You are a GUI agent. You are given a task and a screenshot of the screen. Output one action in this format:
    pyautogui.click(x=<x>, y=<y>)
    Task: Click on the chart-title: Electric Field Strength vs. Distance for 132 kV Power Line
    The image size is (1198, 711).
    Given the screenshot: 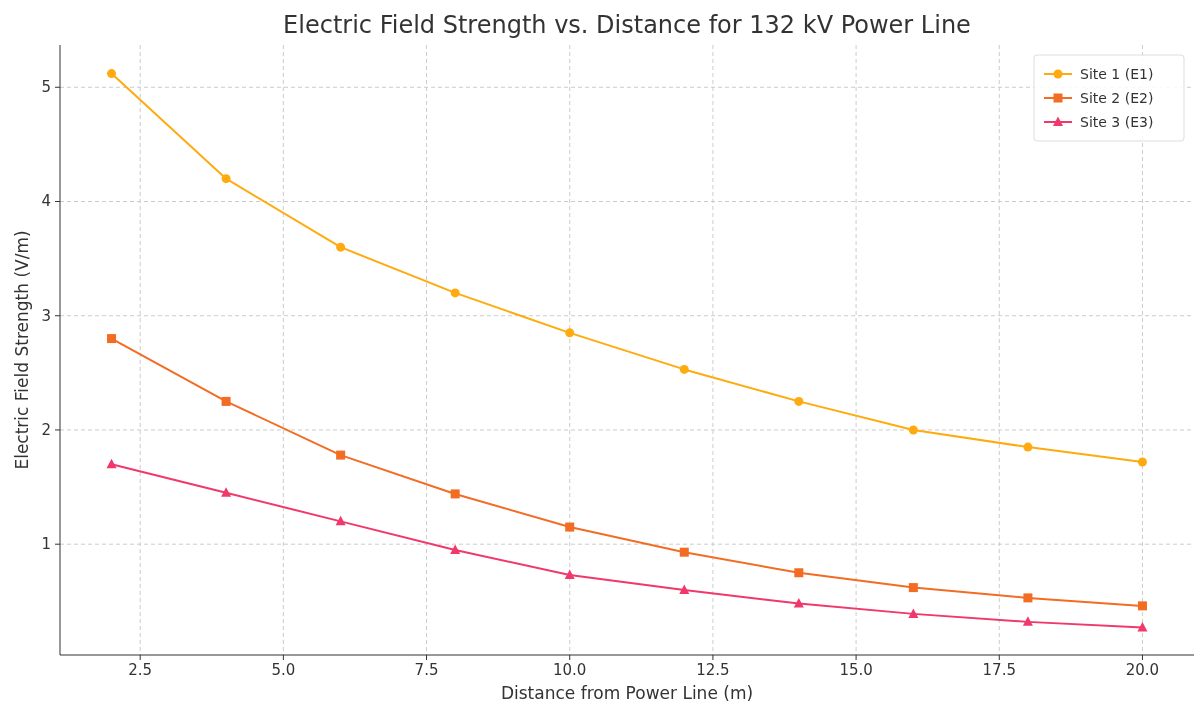 What is the action you would take?
    pyautogui.click(x=627, y=25)
    